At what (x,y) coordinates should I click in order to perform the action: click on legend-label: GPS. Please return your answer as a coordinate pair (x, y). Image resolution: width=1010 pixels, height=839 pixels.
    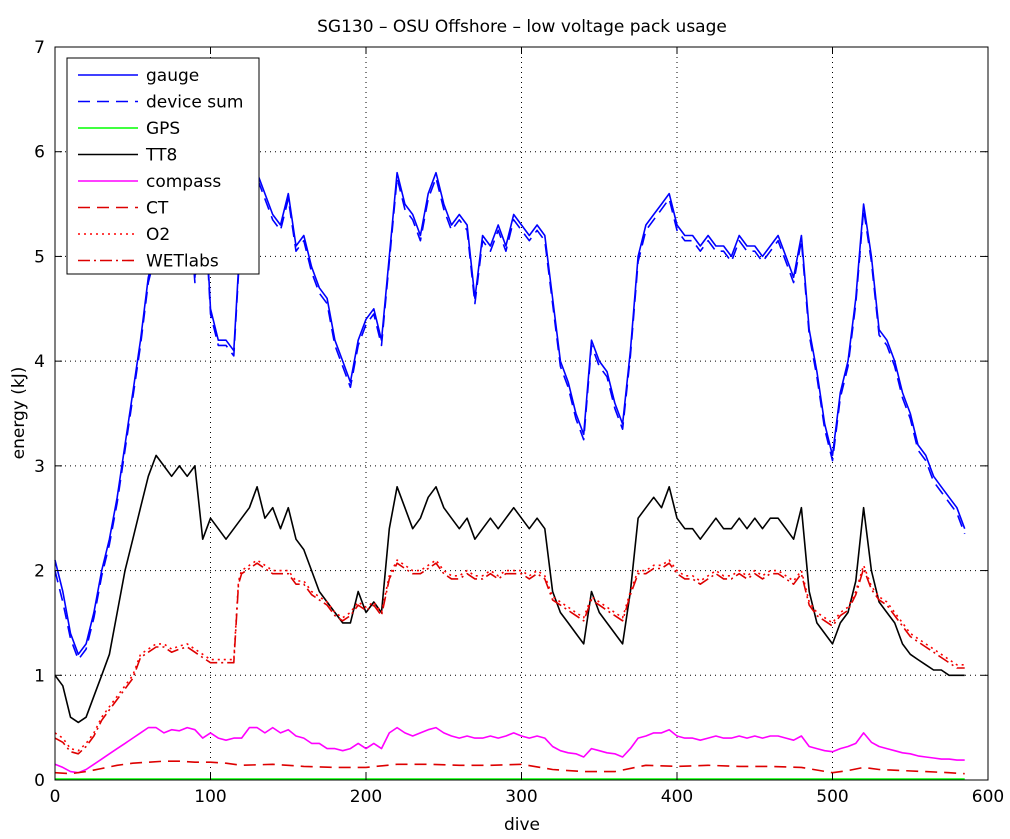
    Looking at the image, I should click on (163, 129).